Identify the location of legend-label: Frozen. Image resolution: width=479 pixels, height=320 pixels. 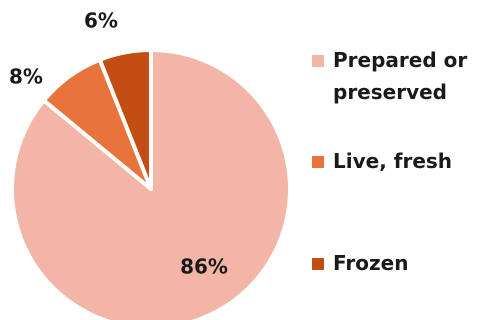
(370, 263).